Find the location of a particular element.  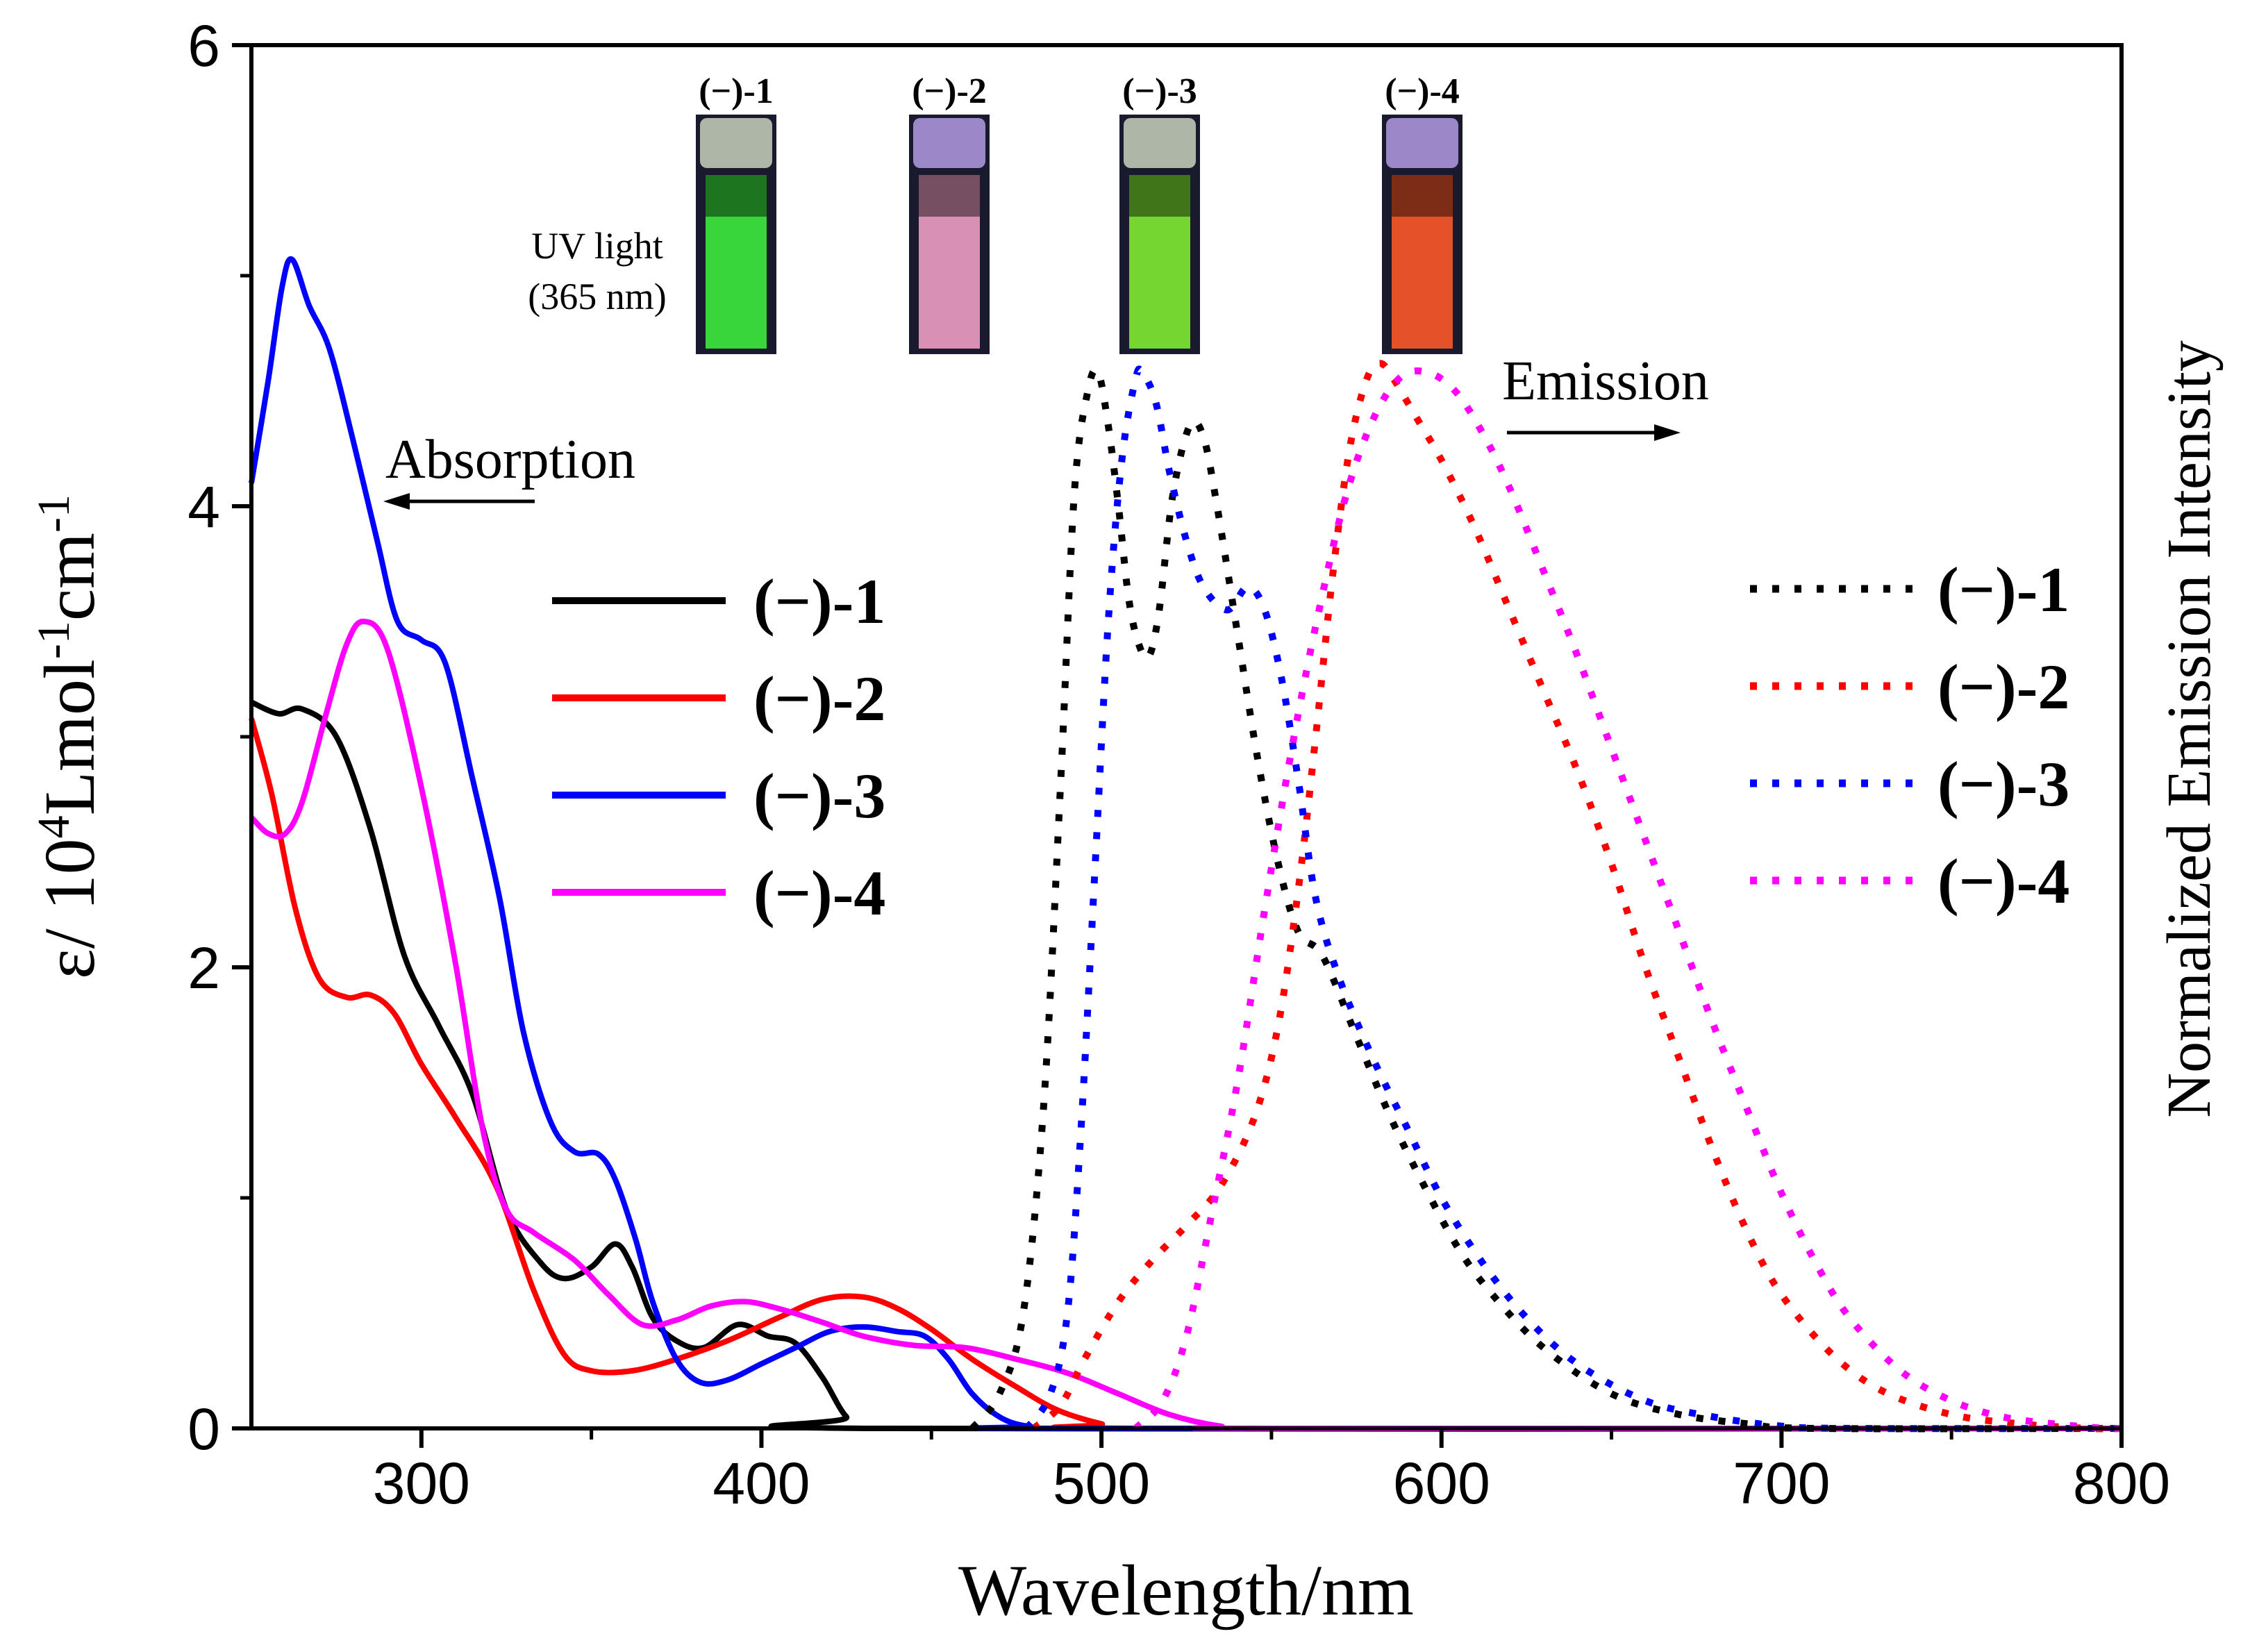

y-tick-label: 0 is located at coordinates (204, 1429).